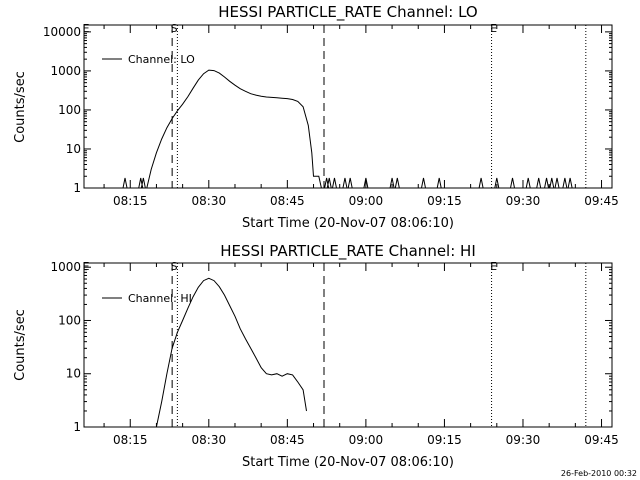 The image size is (640, 480). I want to click on y-tick-label: 10000, so click(62, 32).